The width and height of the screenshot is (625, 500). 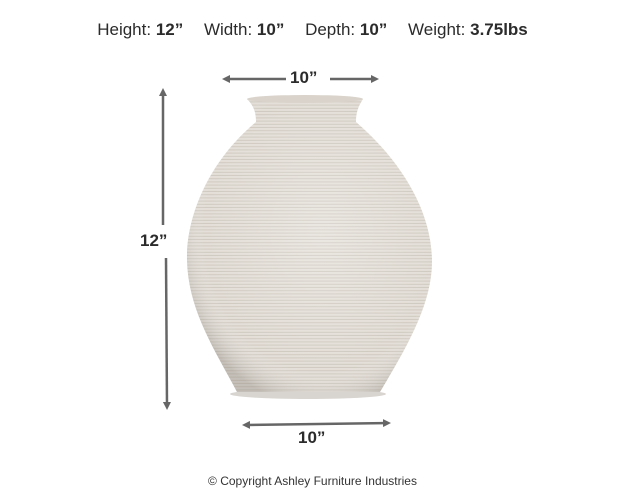 I want to click on spec-label: Depth:, so click(x=330, y=29).